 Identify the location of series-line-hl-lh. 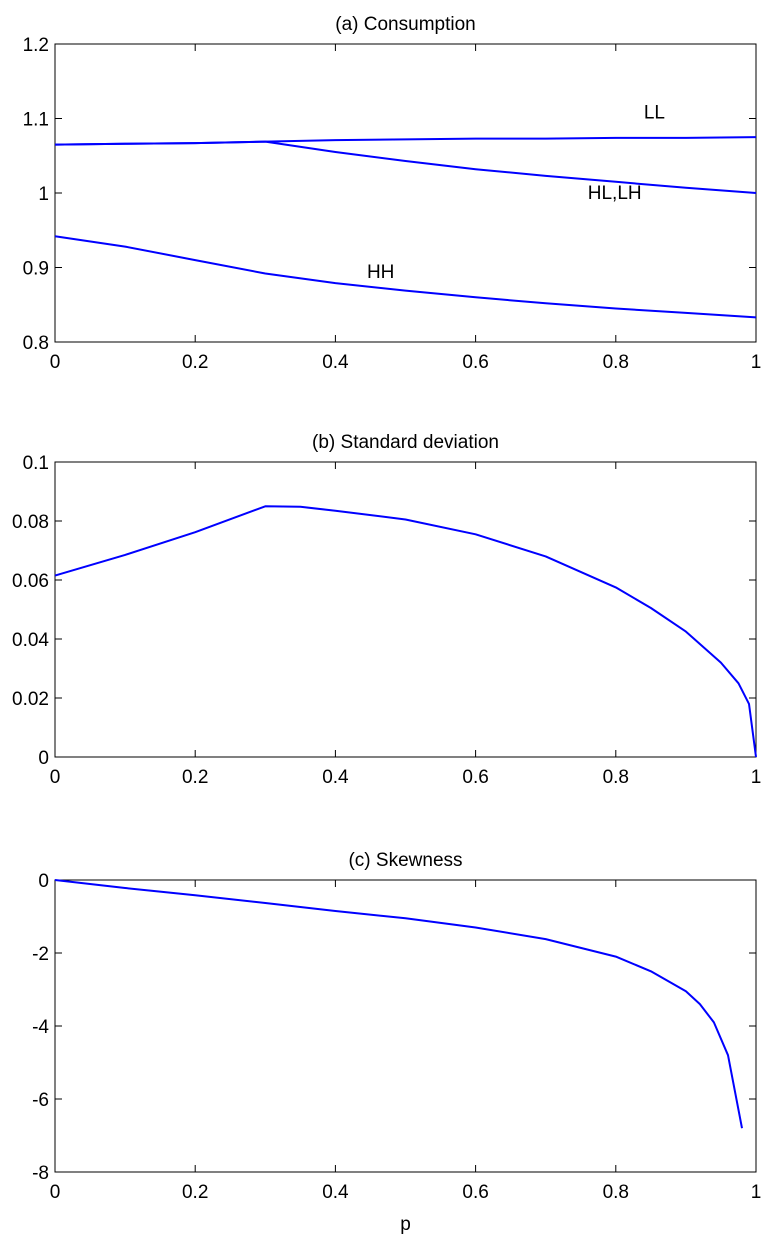
(405, 167).